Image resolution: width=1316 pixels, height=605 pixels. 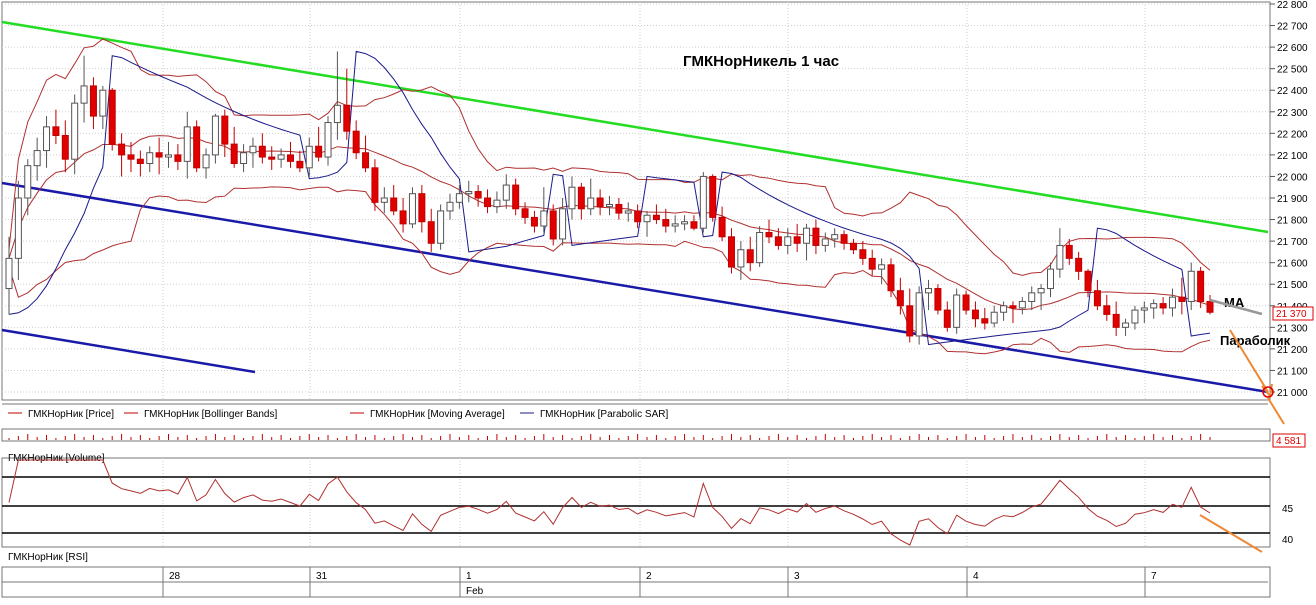 I want to click on price-tick-label: 22 000, so click(x=1292, y=177).